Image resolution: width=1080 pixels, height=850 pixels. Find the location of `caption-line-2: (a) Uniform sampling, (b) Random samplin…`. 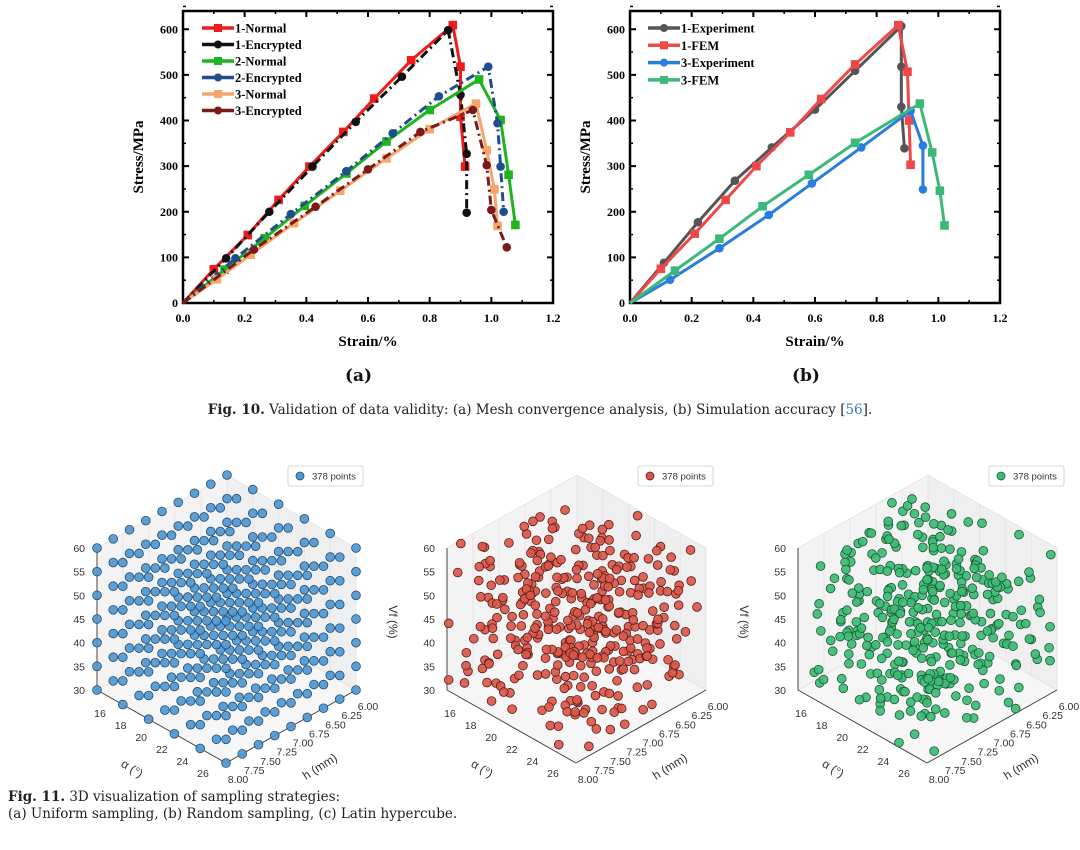

caption-line-2: (a) Uniform sampling, (b) Random samplin… is located at coordinates (233, 814).